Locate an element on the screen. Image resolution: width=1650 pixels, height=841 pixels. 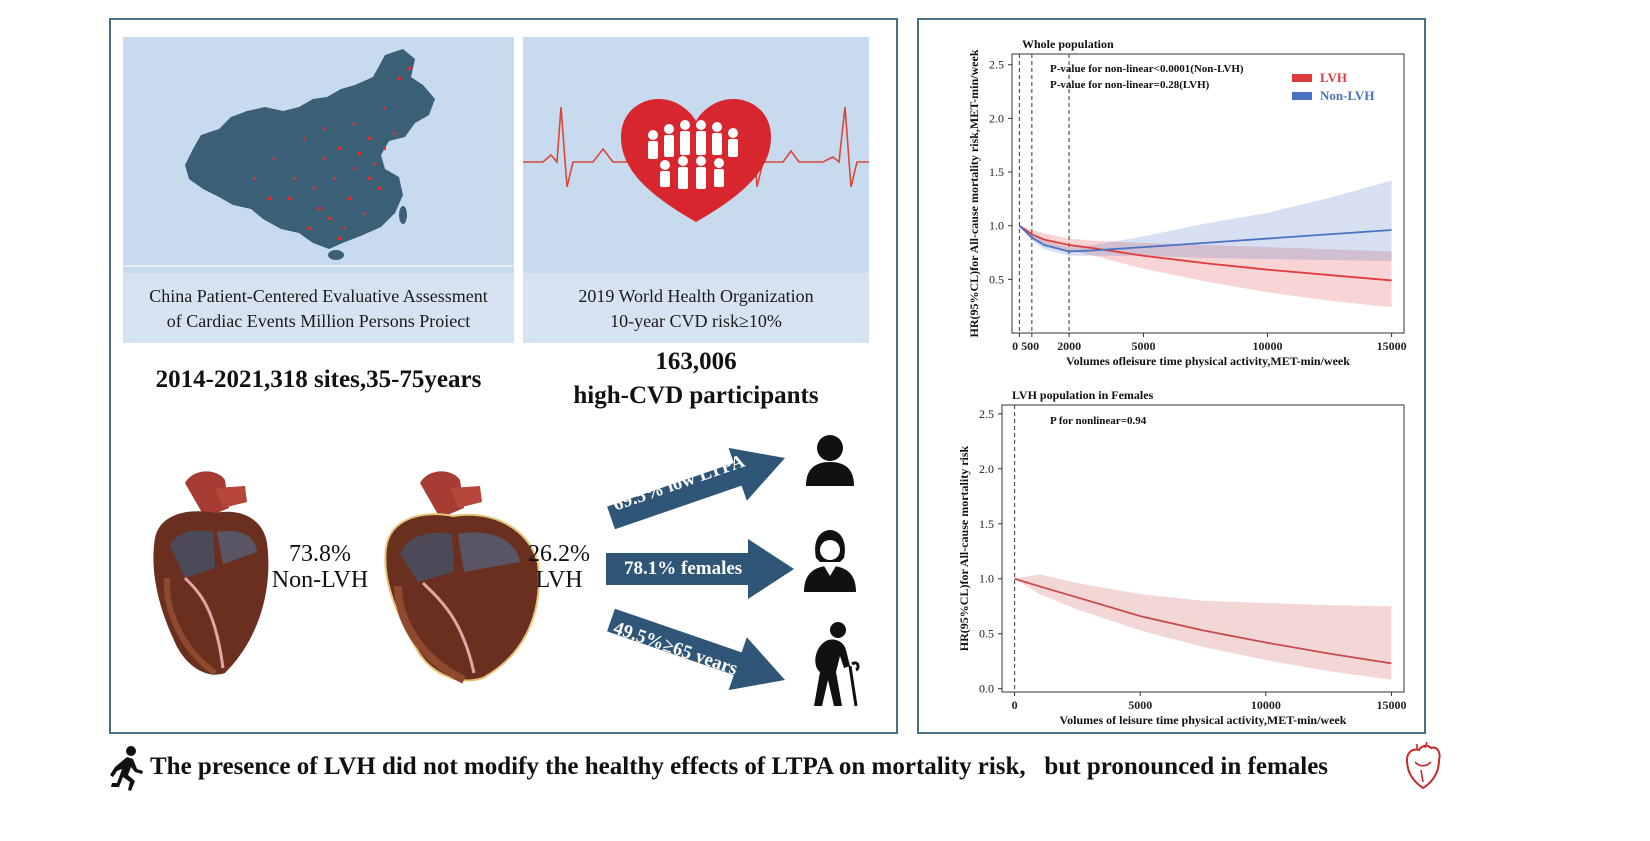
who-caption-line1: 2019 World Health Organization is located at coordinates (696, 296).